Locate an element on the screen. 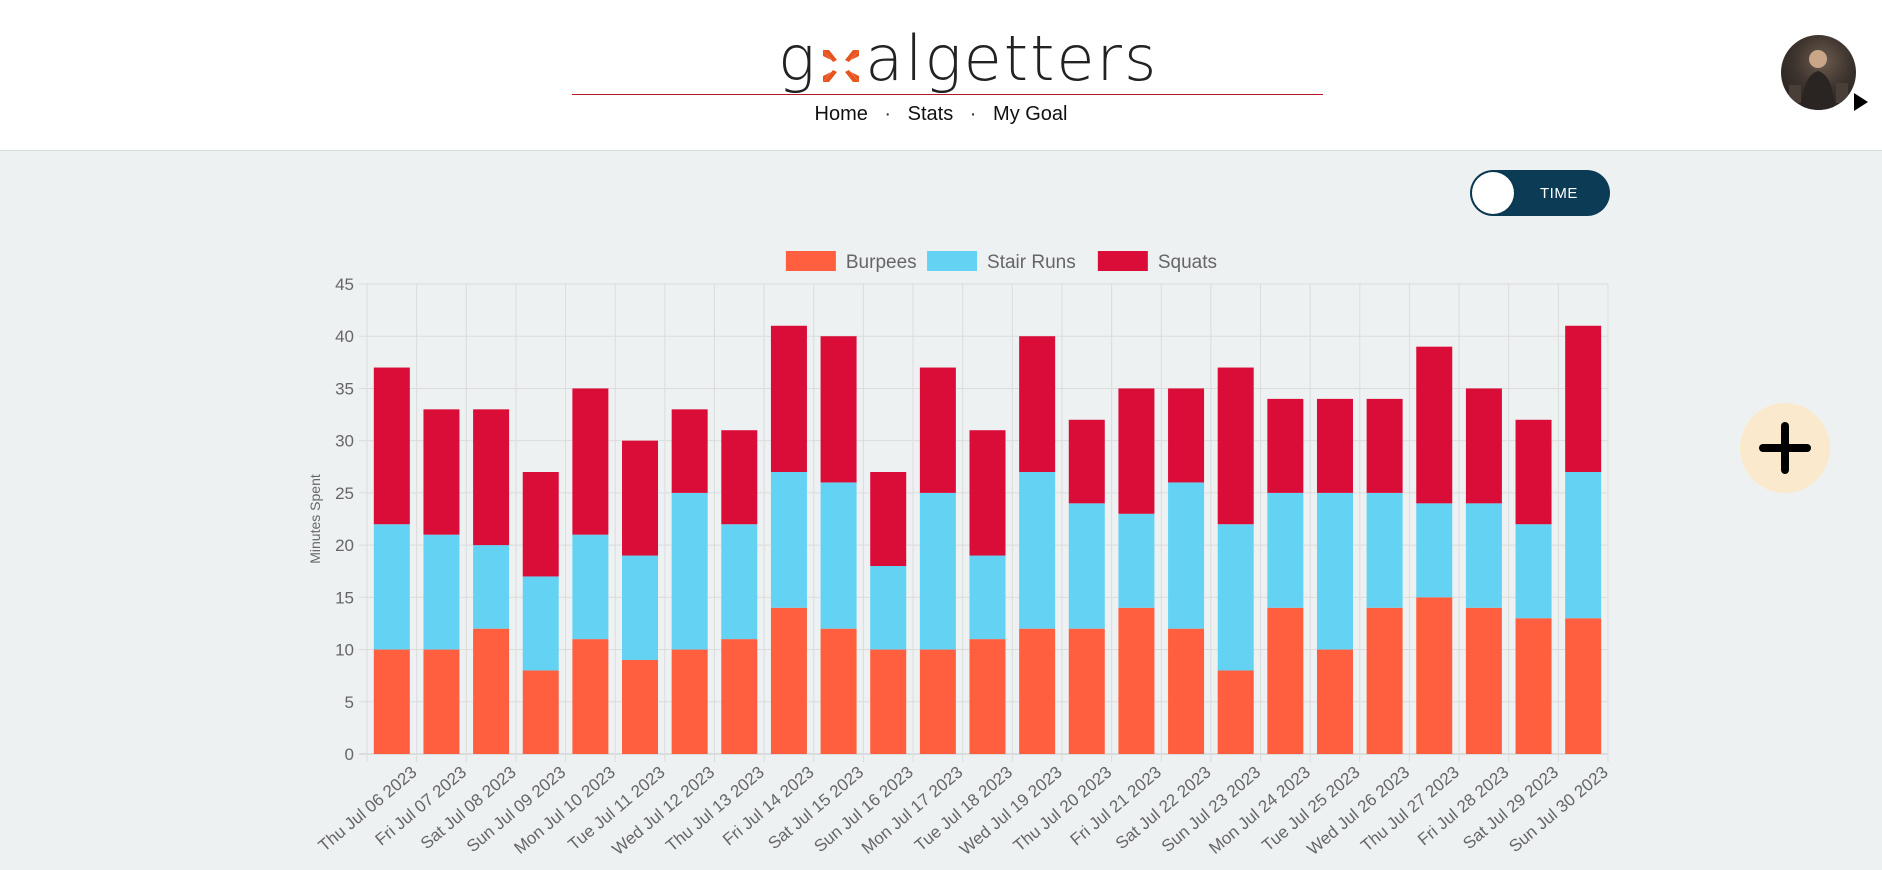 The image size is (1882, 870). header-divider is located at coordinates (947, 94).